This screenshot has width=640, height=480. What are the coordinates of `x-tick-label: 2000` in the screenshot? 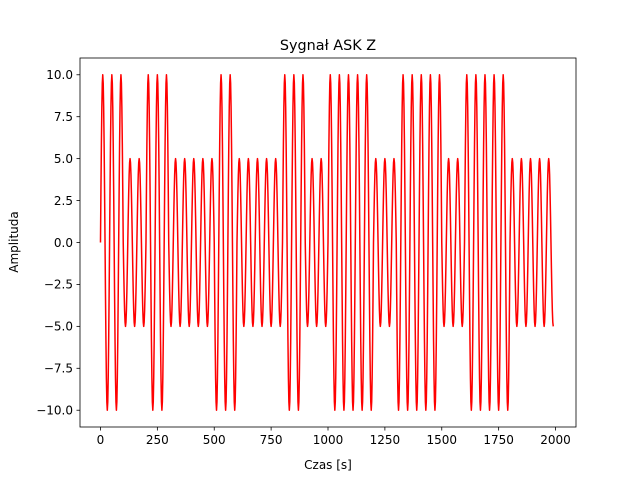 It's located at (555, 440).